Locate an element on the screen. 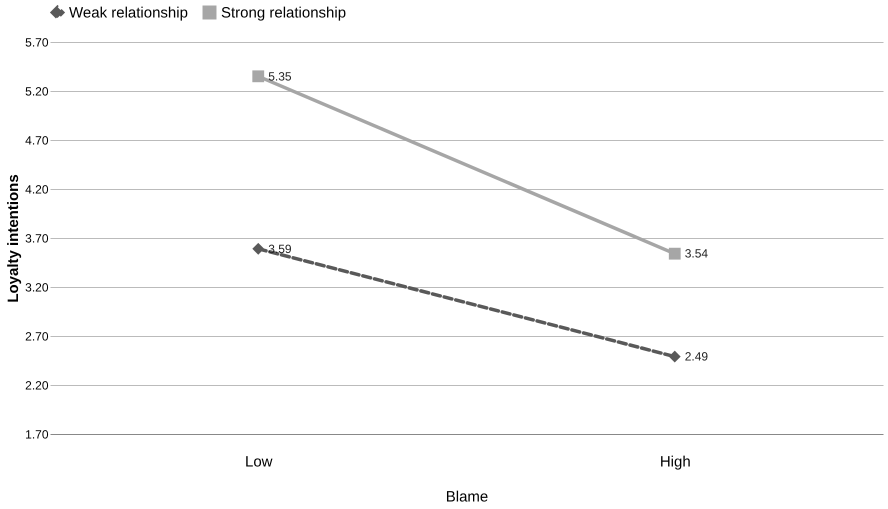  data-label: 5.35 is located at coordinates (280, 76).